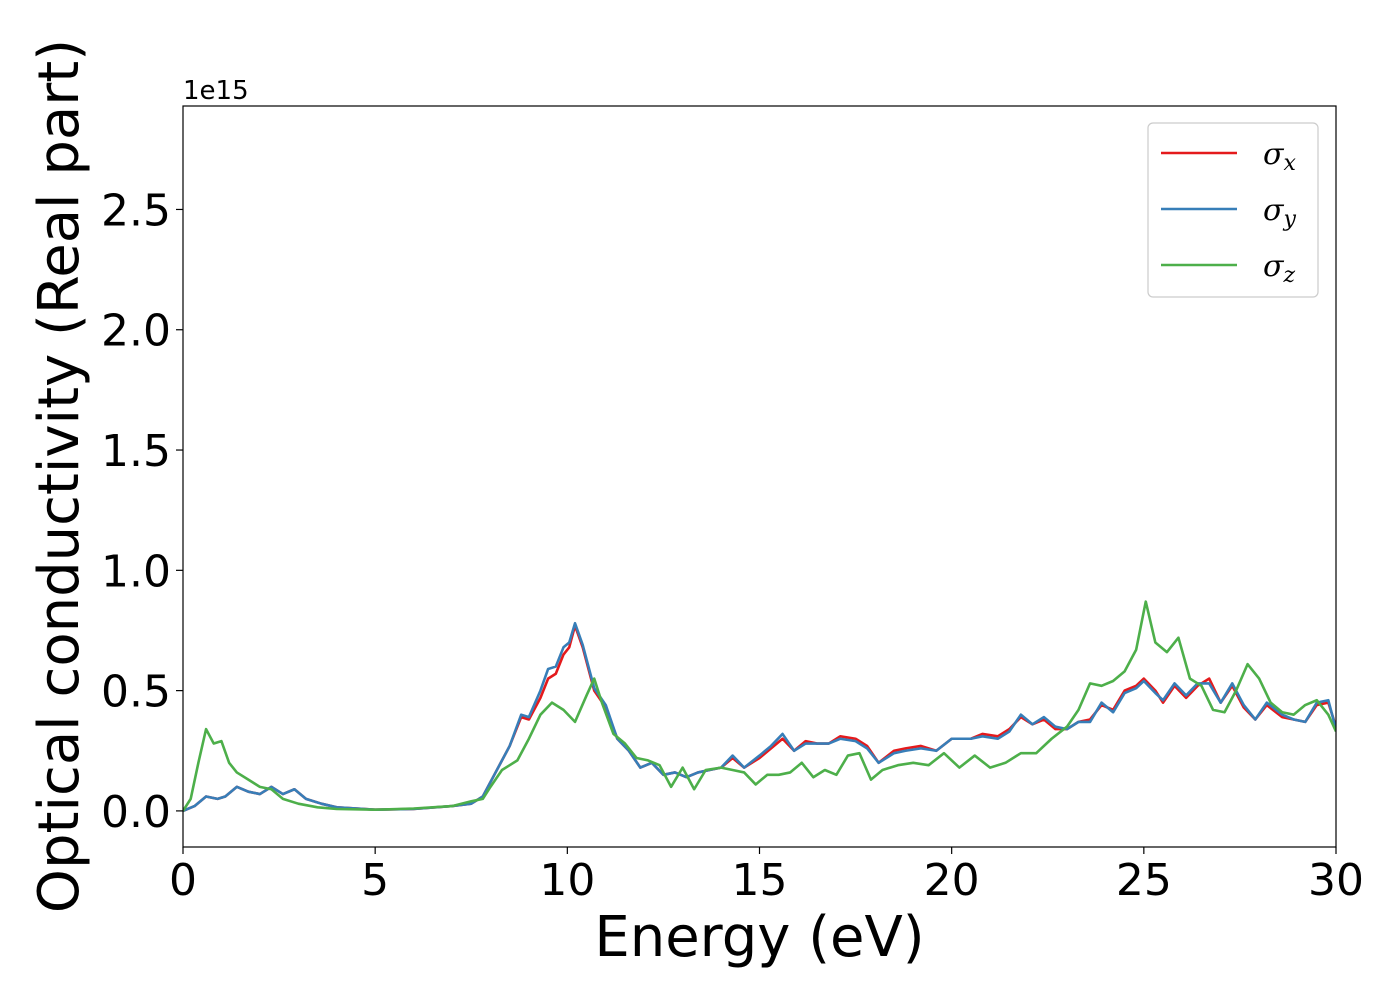 Image resolution: width=1400 pixels, height=1000 pixels. What do you see at coordinates (136, 812) in the screenshot?
I see `y-tick-label: 0.0` at bounding box center [136, 812].